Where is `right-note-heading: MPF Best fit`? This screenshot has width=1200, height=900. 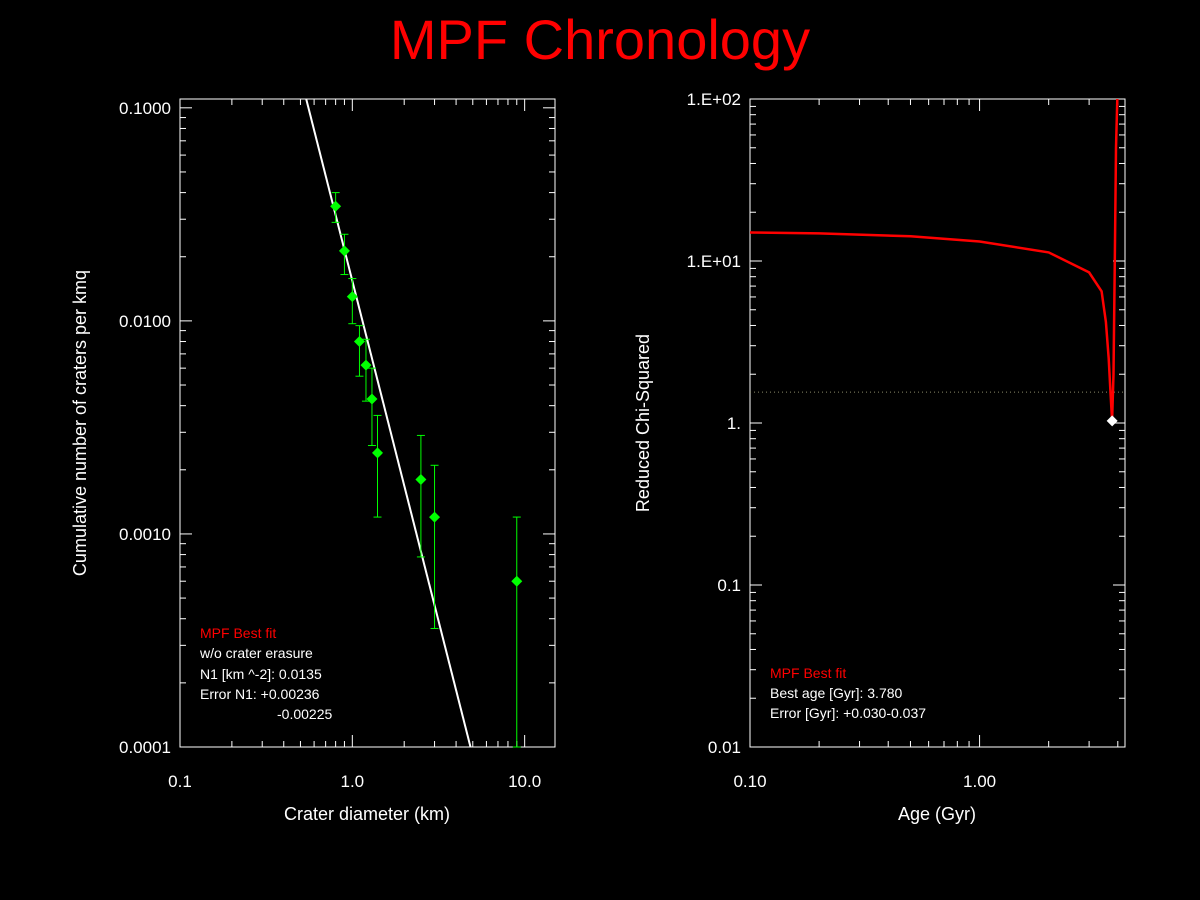
right-note-heading: MPF Best fit is located at coordinates (808, 673).